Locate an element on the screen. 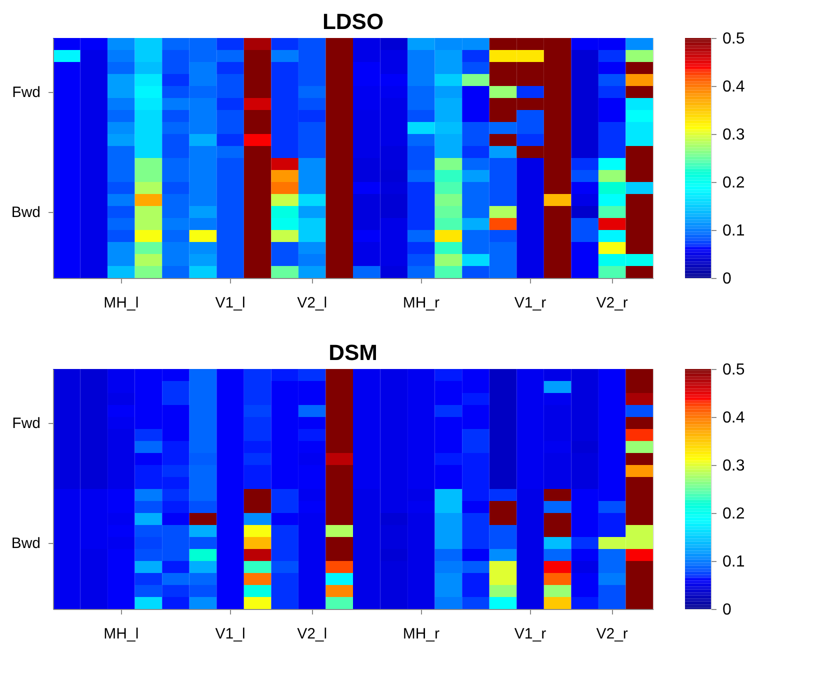 The height and width of the screenshot is (697, 827). chart-title: LDSO is located at coordinates (353, 21).